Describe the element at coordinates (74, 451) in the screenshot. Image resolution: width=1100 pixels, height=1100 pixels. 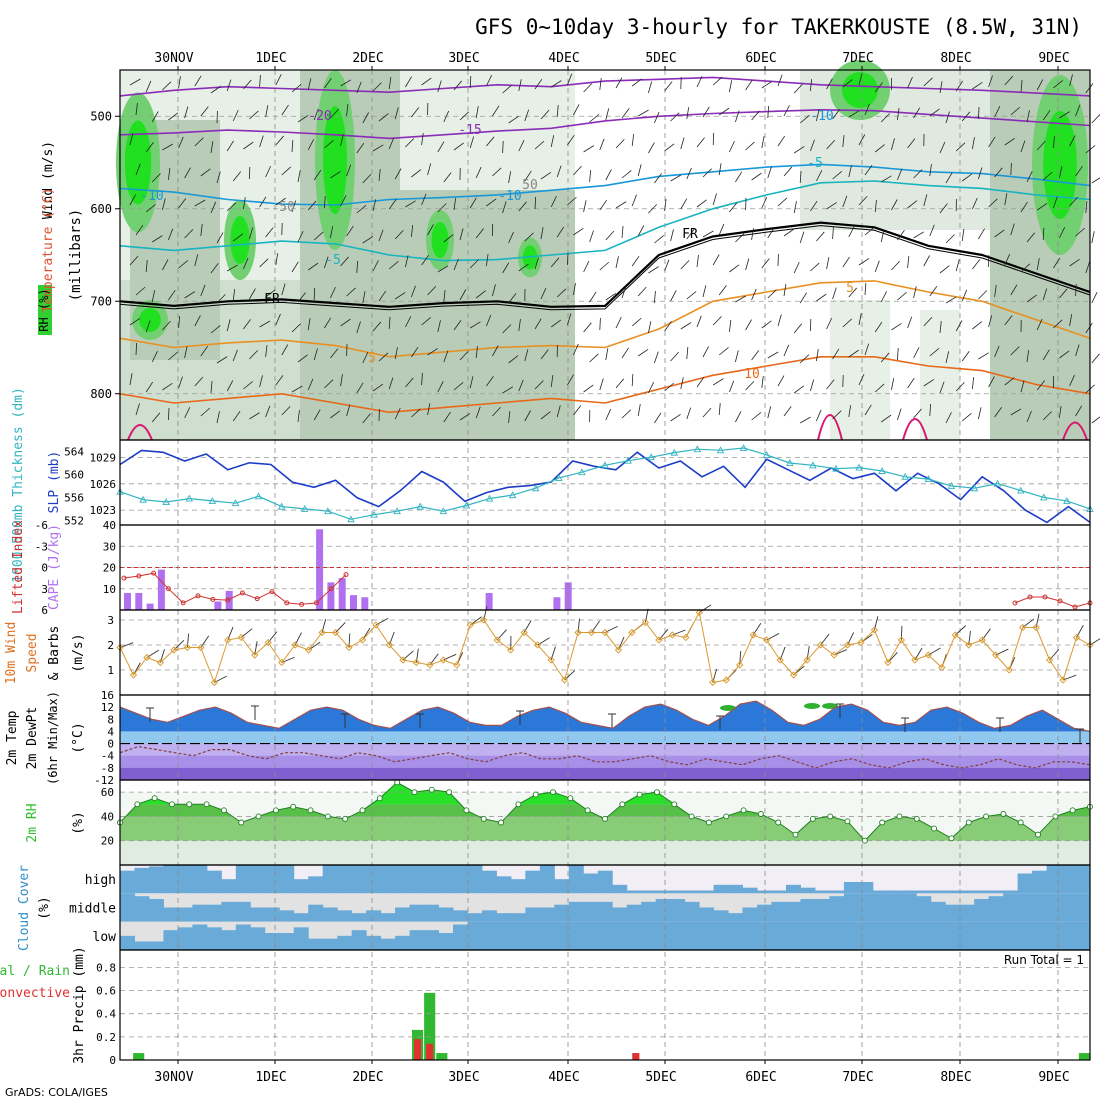
I see `thickness-ytick-label: 564` at that location.